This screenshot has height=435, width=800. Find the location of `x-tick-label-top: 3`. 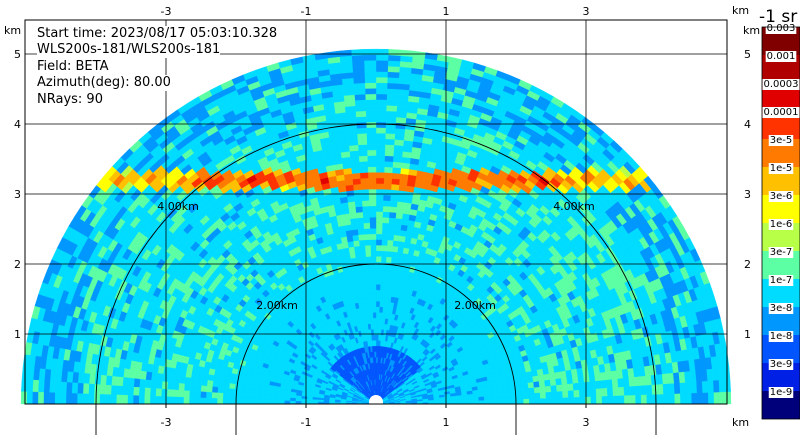

x-tick-label-top: 3 is located at coordinates (586, 11).